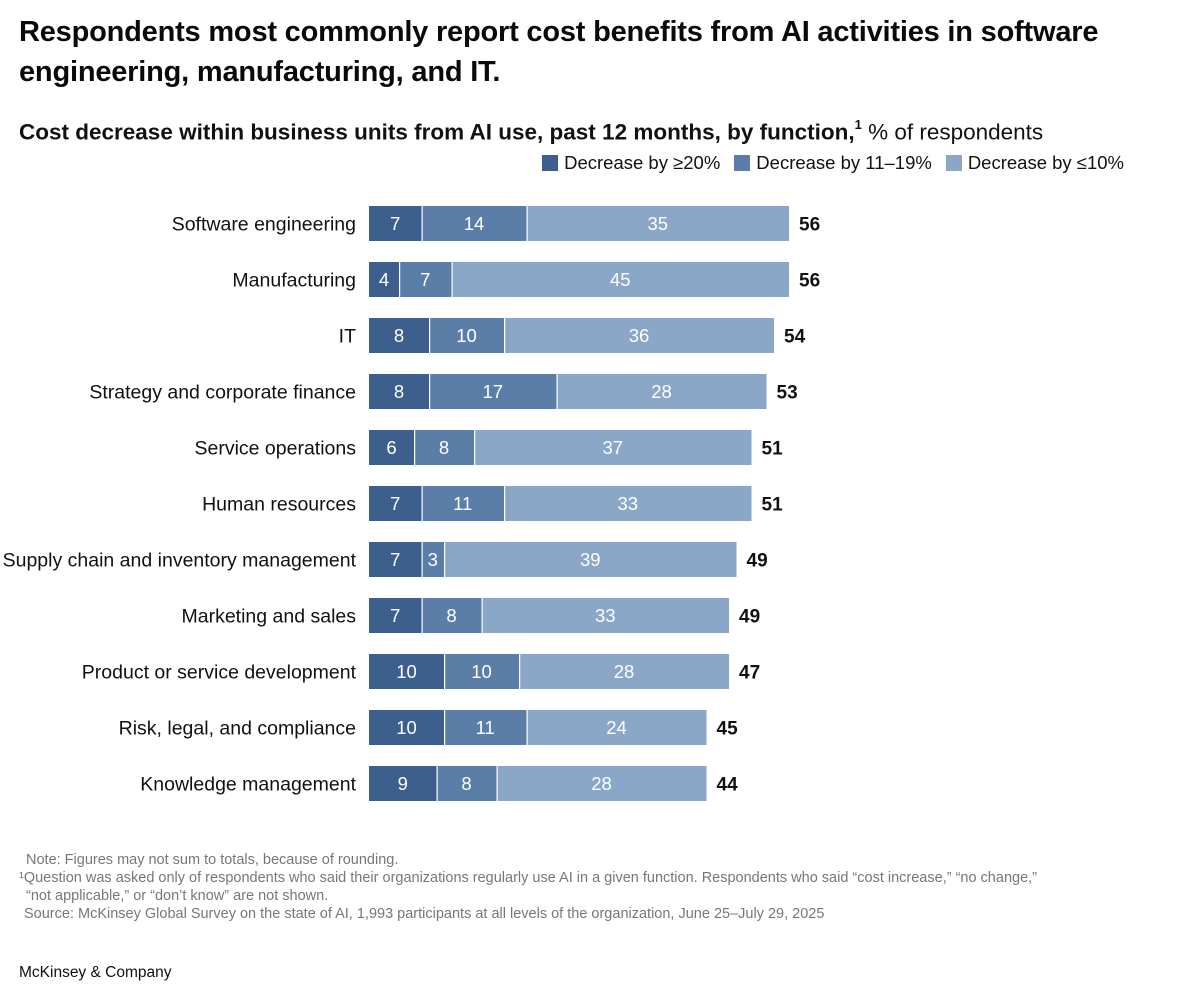 The image size is (1200, 1007). I want to click on data-label-strategy-and-corporate-finance-2: 17, so click(492, 391).